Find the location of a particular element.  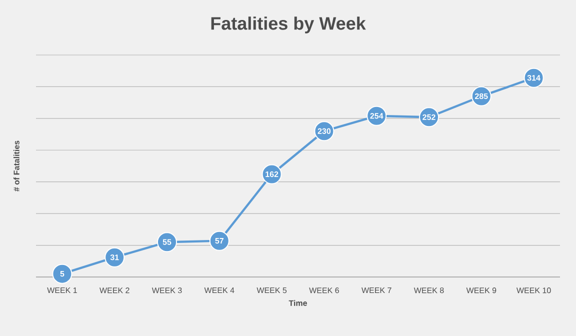

data-label: 252 is located at coordinates (429, 117).